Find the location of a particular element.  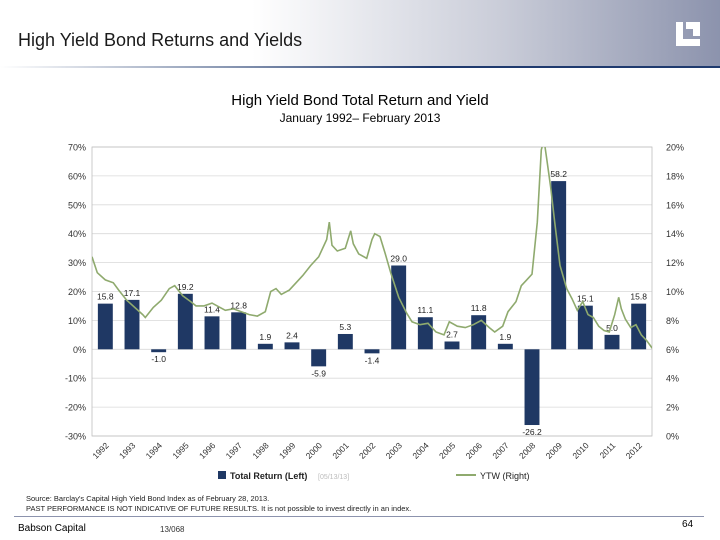

header-rule is located at coordinates (360, 67).